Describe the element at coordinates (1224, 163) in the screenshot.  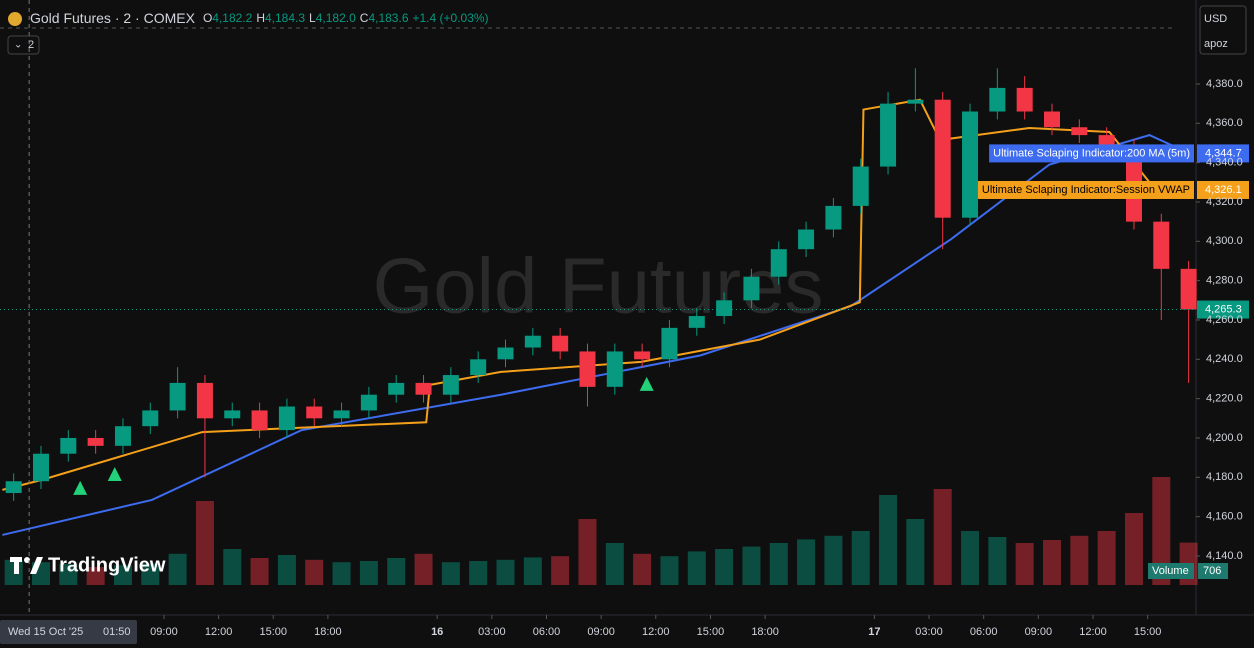
I see `y-tick-label: 4,340.0` at that location.